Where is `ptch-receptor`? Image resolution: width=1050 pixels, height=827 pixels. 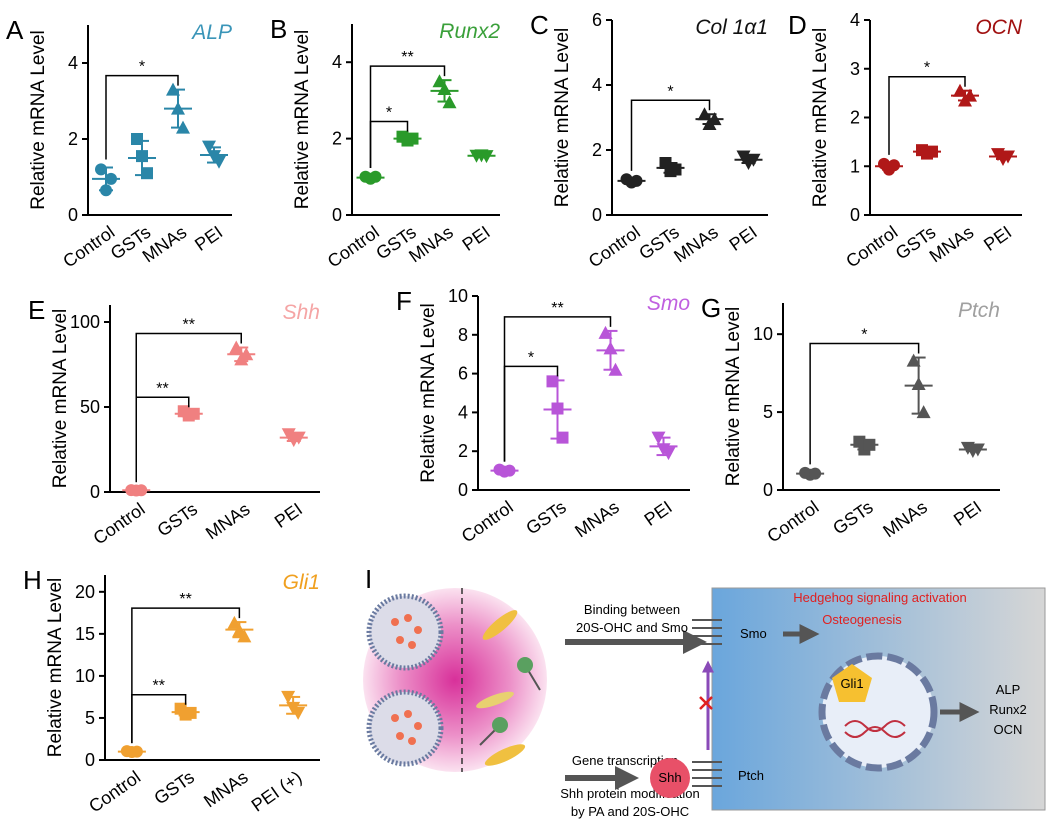
ptch-receptor is located at coordinates (707, 774).